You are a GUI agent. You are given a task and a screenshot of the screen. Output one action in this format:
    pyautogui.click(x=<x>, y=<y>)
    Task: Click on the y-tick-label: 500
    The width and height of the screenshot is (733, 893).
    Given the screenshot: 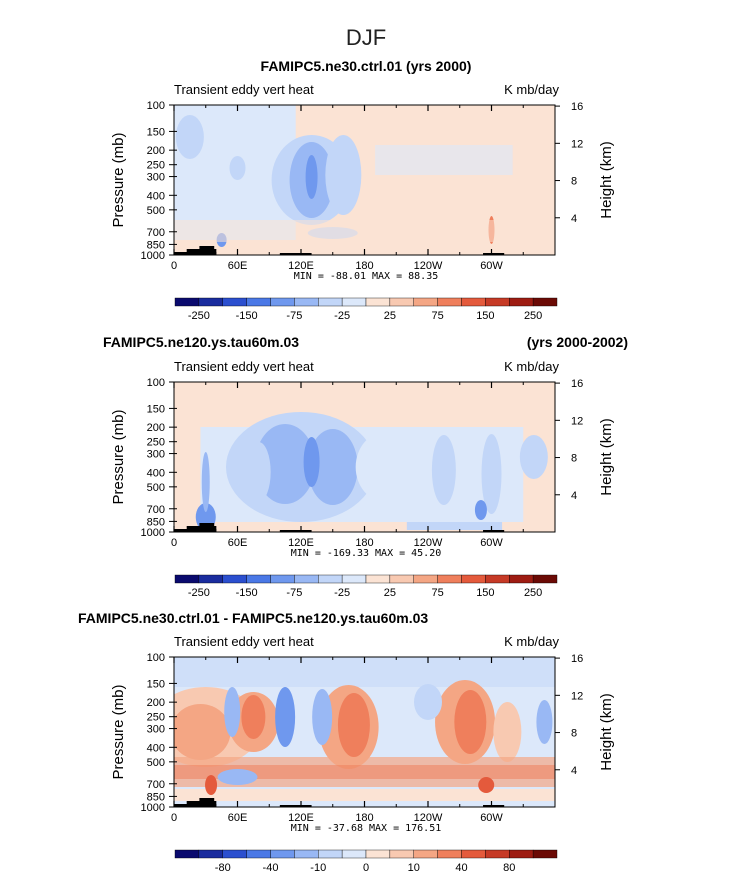 What is the action you would take?
    pyautogui.click(x=156, y=488)
    